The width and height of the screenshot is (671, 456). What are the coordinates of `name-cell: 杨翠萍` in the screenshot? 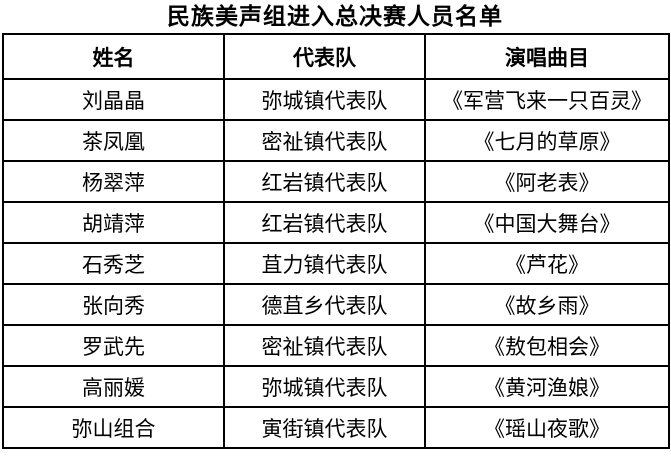 It's located at (113, 181).